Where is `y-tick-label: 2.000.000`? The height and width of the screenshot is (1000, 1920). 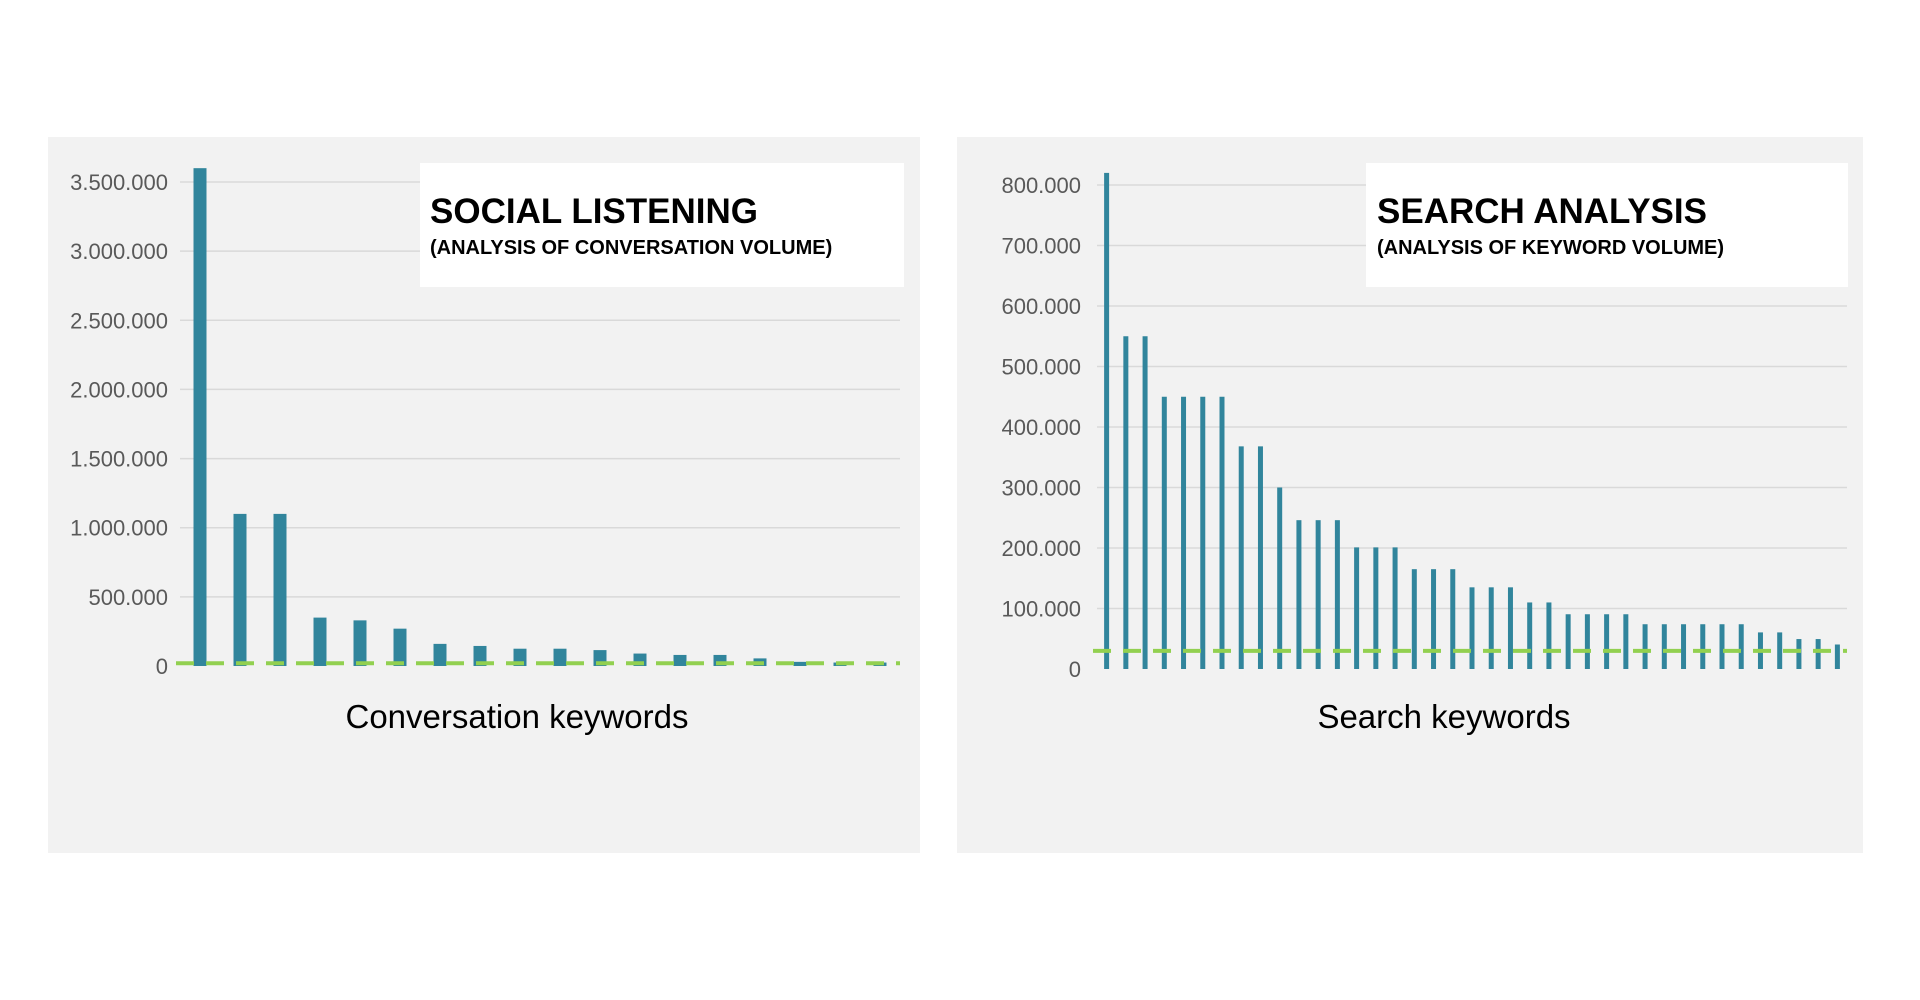
y-tick-label: 2.000.000 is located at coordinates (119, 389).